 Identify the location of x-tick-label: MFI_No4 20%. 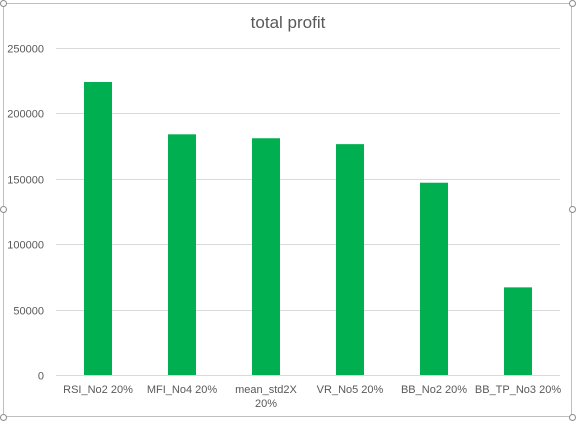
(182, 390).